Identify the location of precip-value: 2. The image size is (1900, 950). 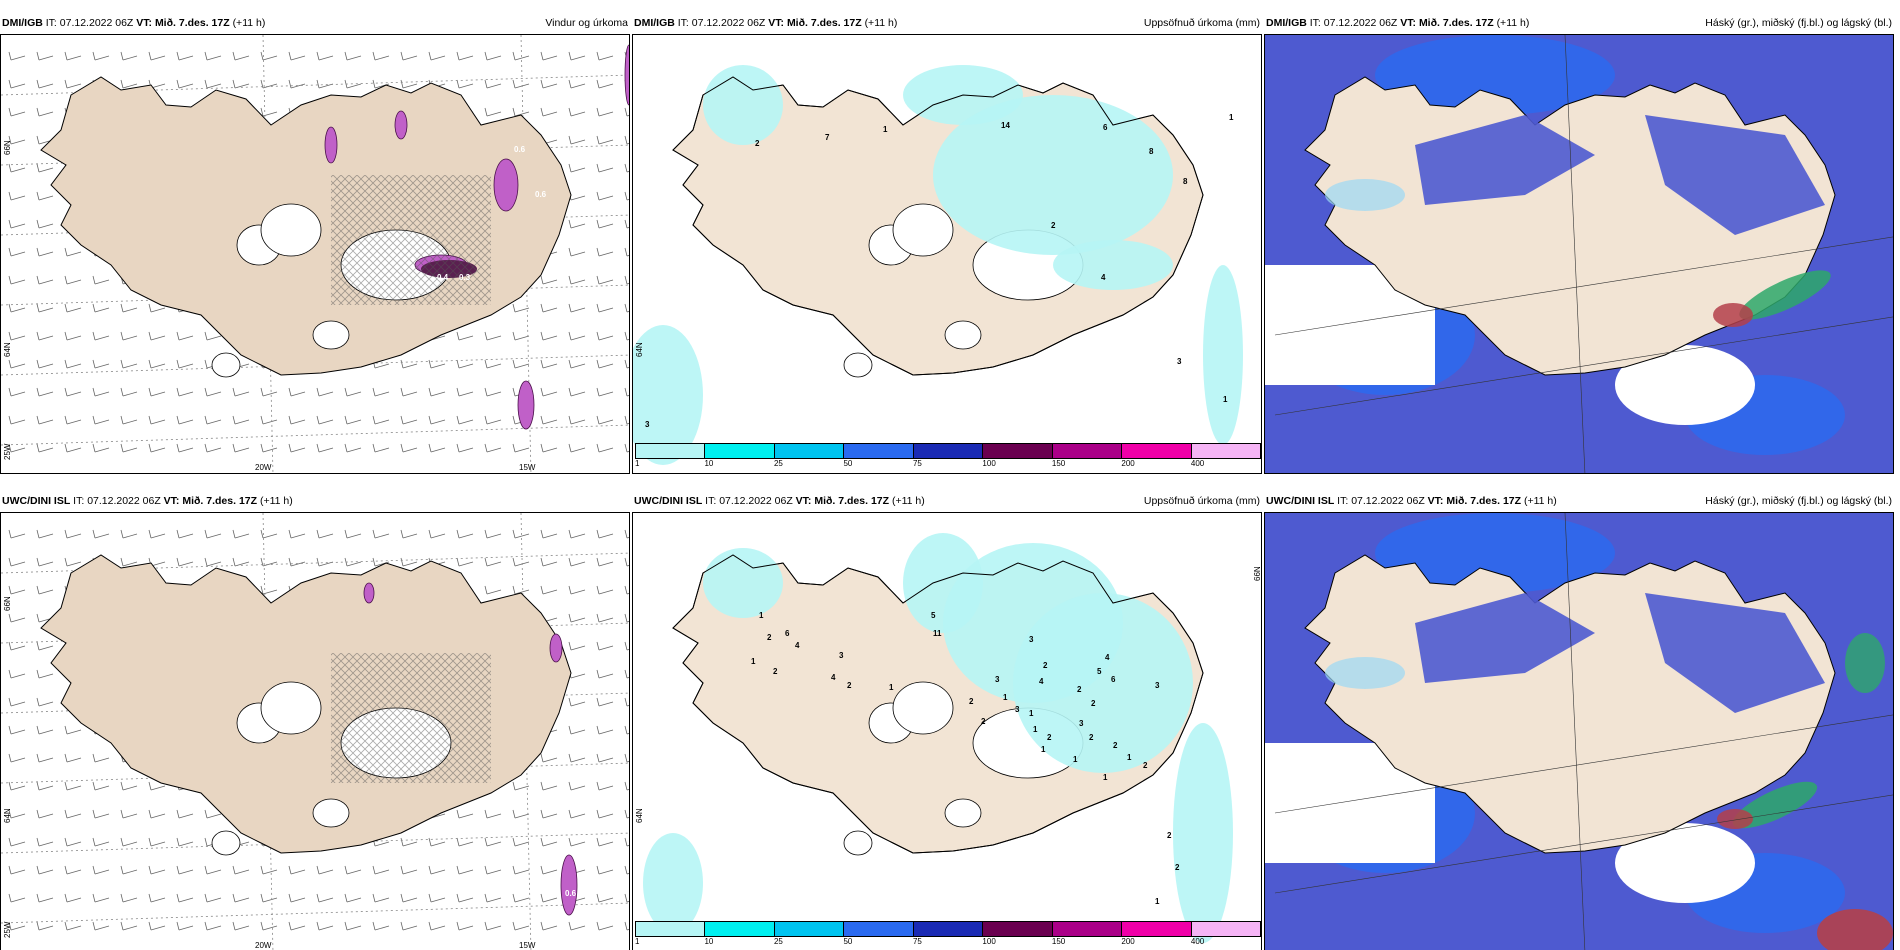
(1169, 835).